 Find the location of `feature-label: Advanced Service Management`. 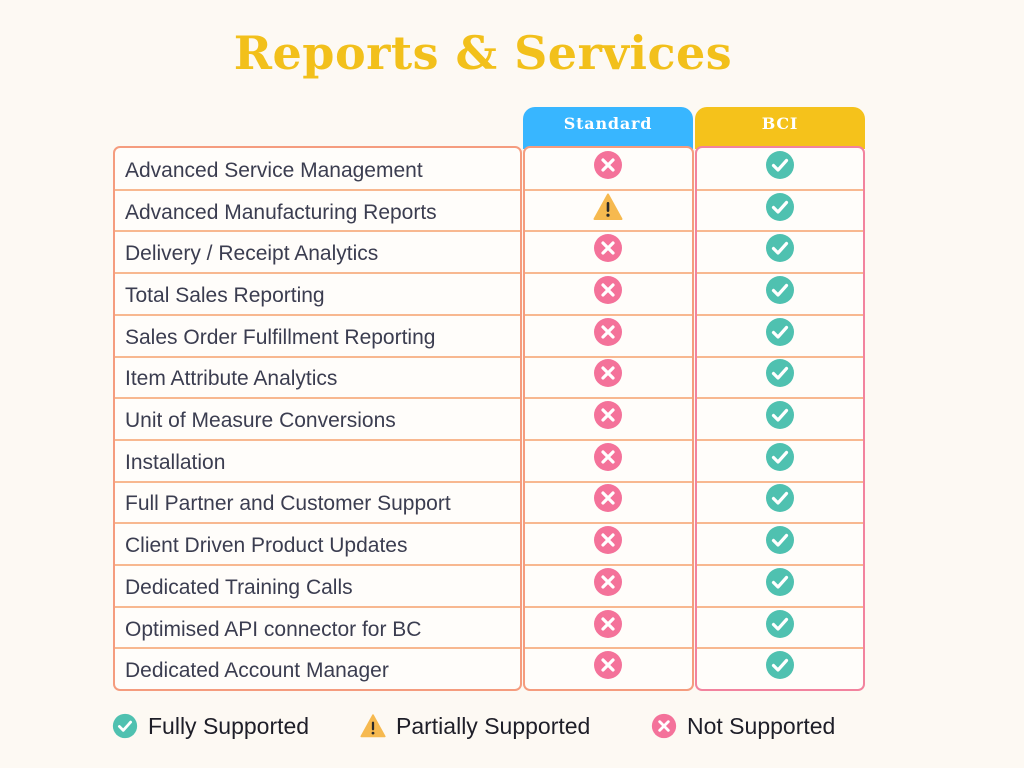

feature-label: Advanced Service Management is located at coordinates (274, 170).